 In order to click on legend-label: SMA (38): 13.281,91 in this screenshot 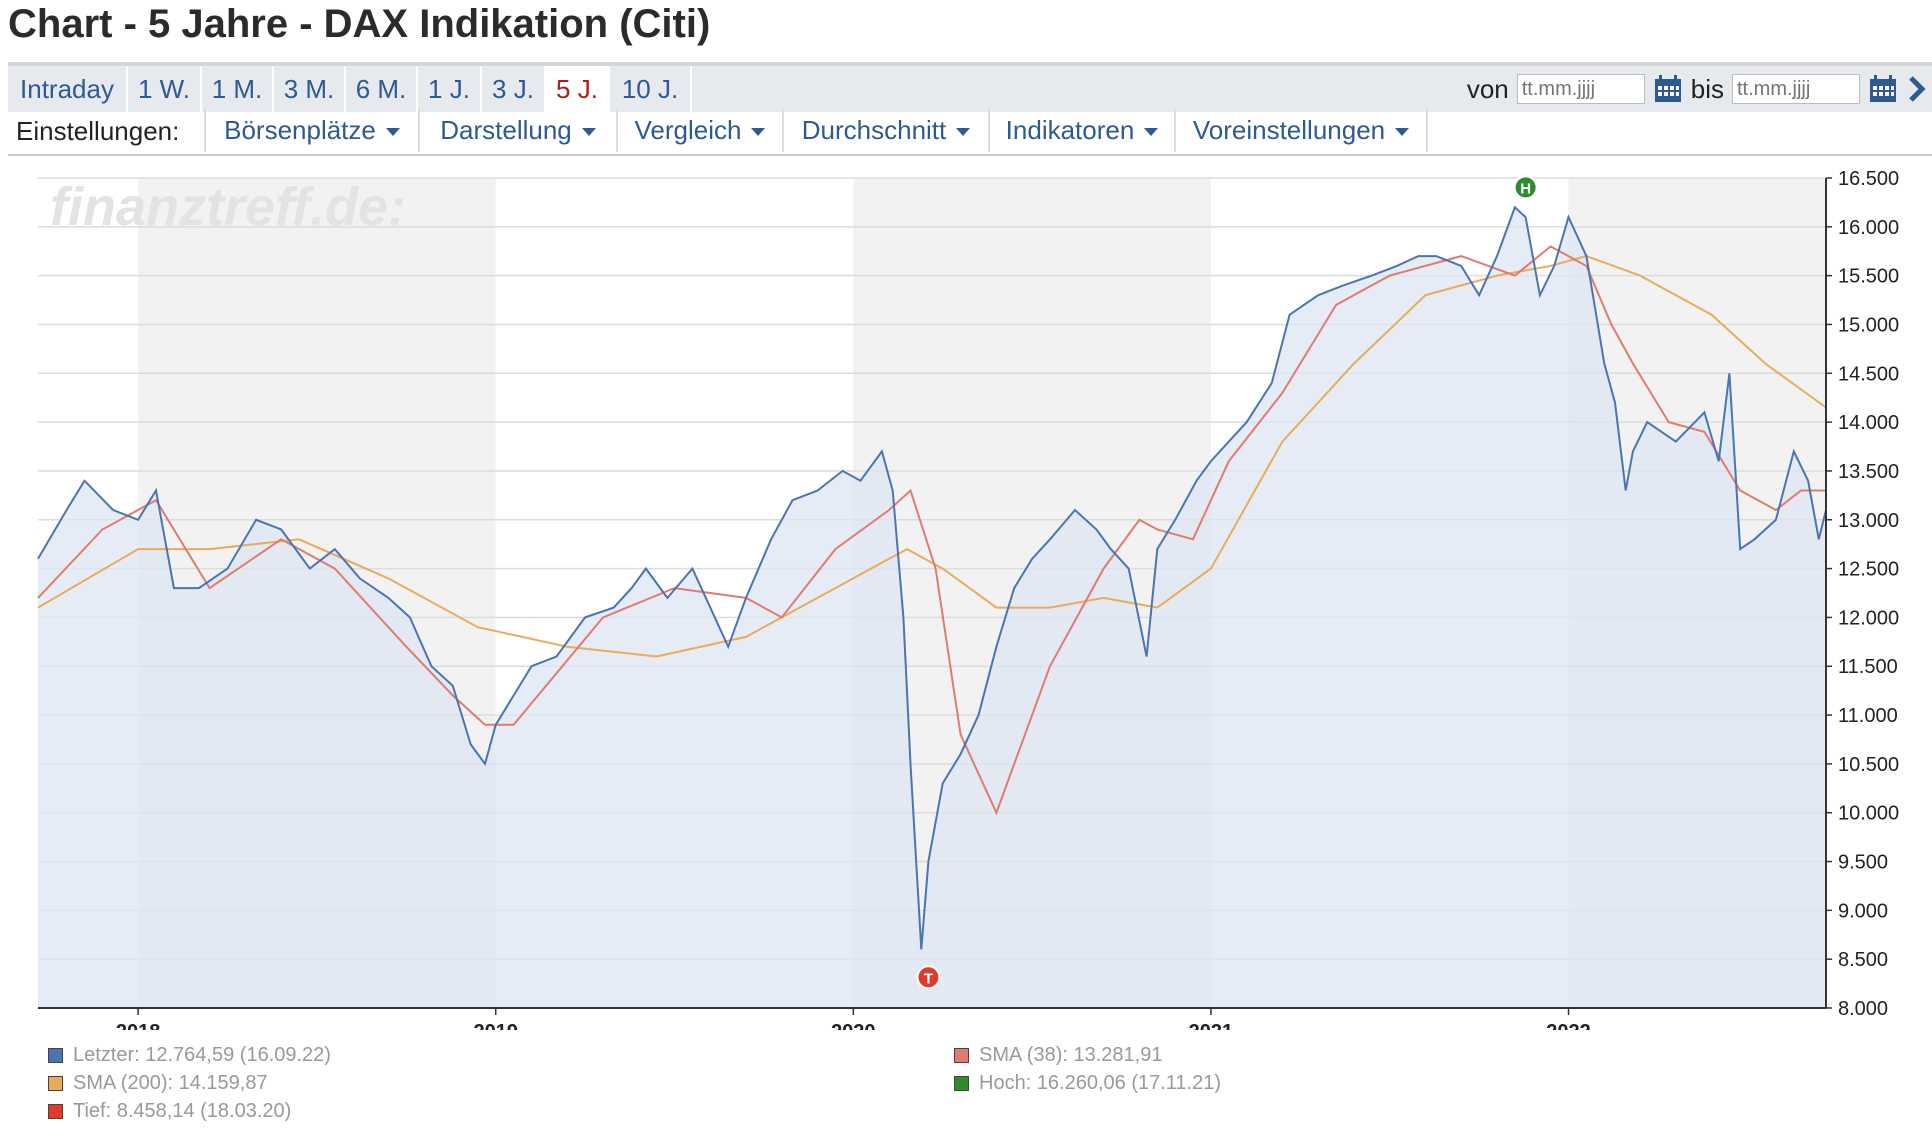, I will do `click(1071, 1055)`.